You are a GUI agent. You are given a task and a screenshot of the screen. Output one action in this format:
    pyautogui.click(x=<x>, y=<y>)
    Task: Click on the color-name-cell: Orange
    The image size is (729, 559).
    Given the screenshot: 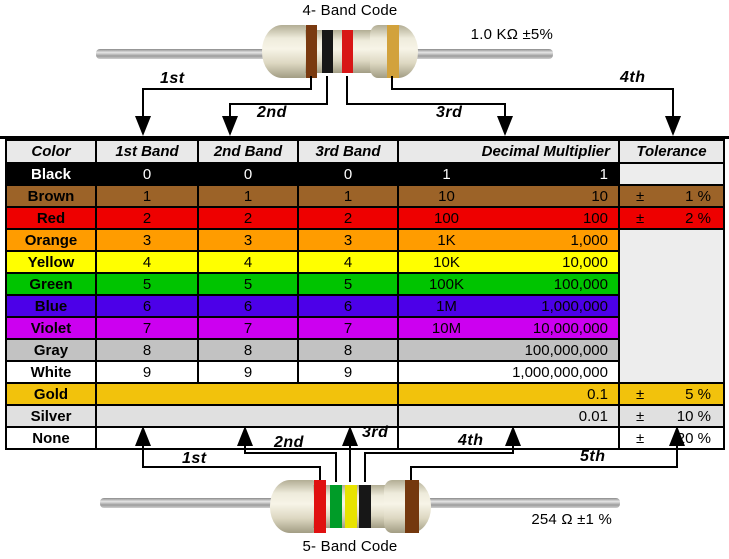 What is the action you would take?
    pyautogui.click(x=51, y=240)
    